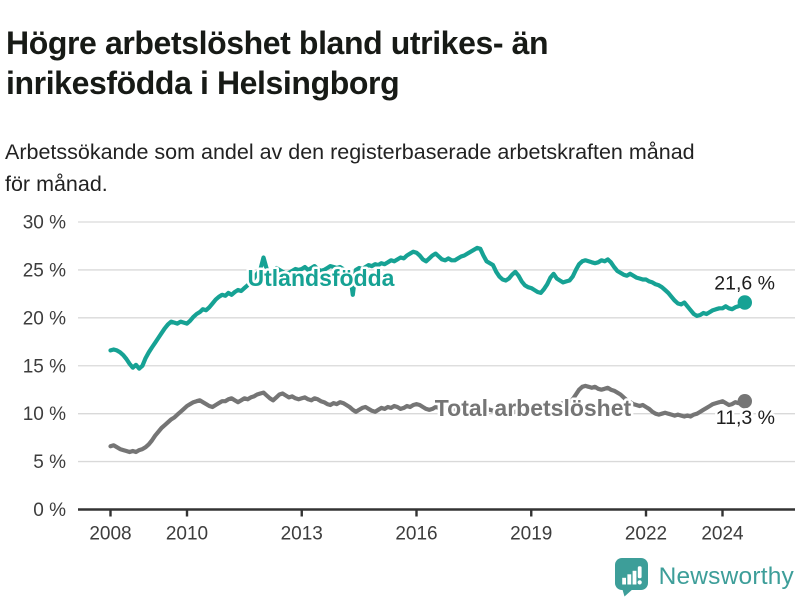 Image resolution: width=800 pixels, height=600 pixels. Describe the element at coordinates (531, 534) in the screenshot. I see `x-axis-label: 2019` at that location.